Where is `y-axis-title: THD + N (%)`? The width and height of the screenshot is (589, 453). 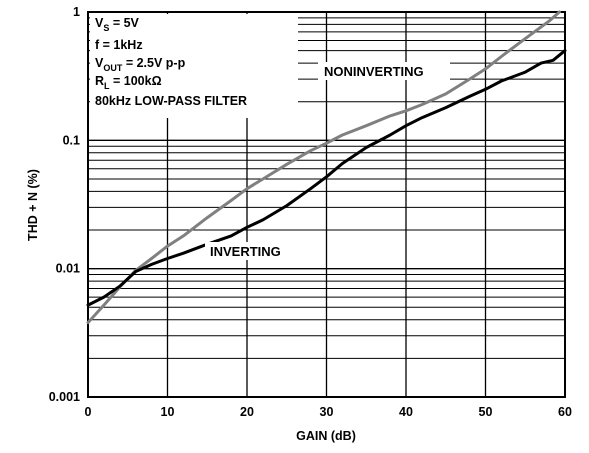 y-axis-title: THD + N (%) is located at coordinates (33, 205).